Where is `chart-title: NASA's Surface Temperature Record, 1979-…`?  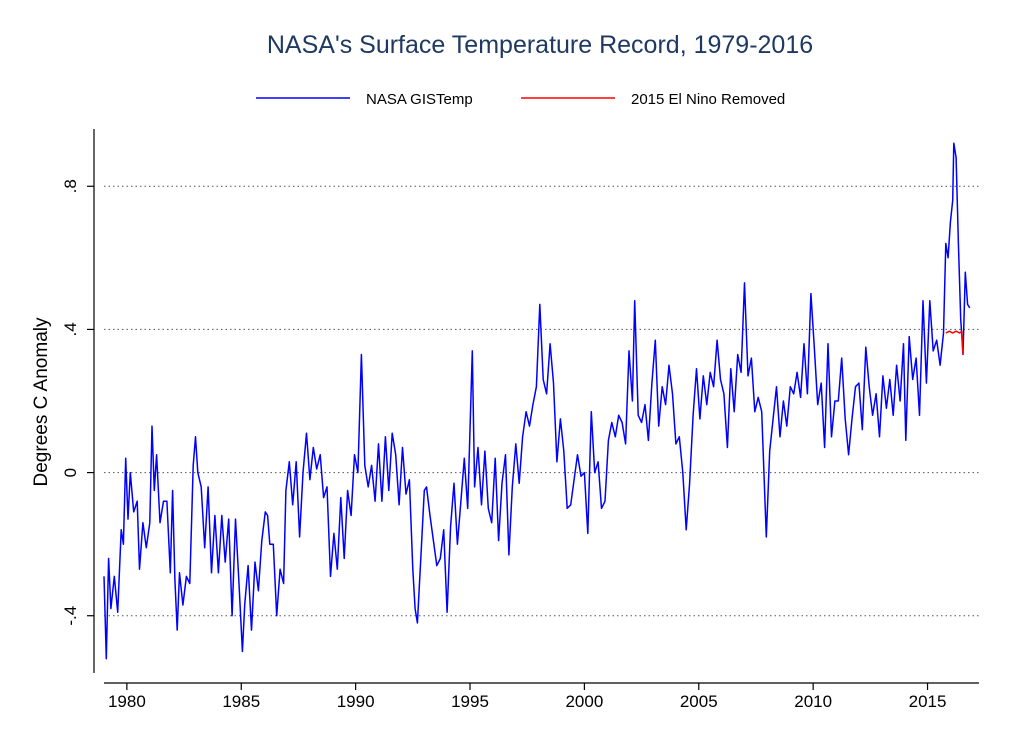
chart-title: NASA's Surface Temperature Record, 1979-… is located at coordinates (540, 45).